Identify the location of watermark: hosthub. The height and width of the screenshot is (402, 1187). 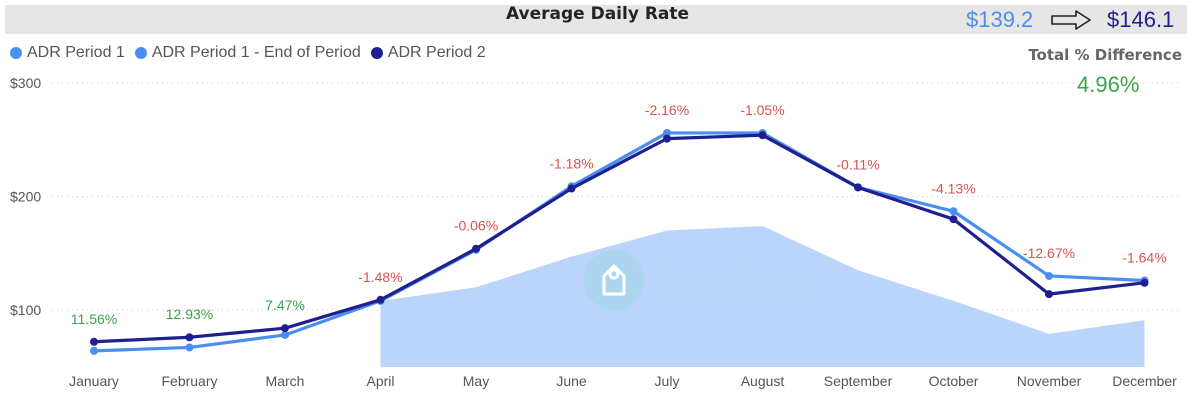
(701, 280).